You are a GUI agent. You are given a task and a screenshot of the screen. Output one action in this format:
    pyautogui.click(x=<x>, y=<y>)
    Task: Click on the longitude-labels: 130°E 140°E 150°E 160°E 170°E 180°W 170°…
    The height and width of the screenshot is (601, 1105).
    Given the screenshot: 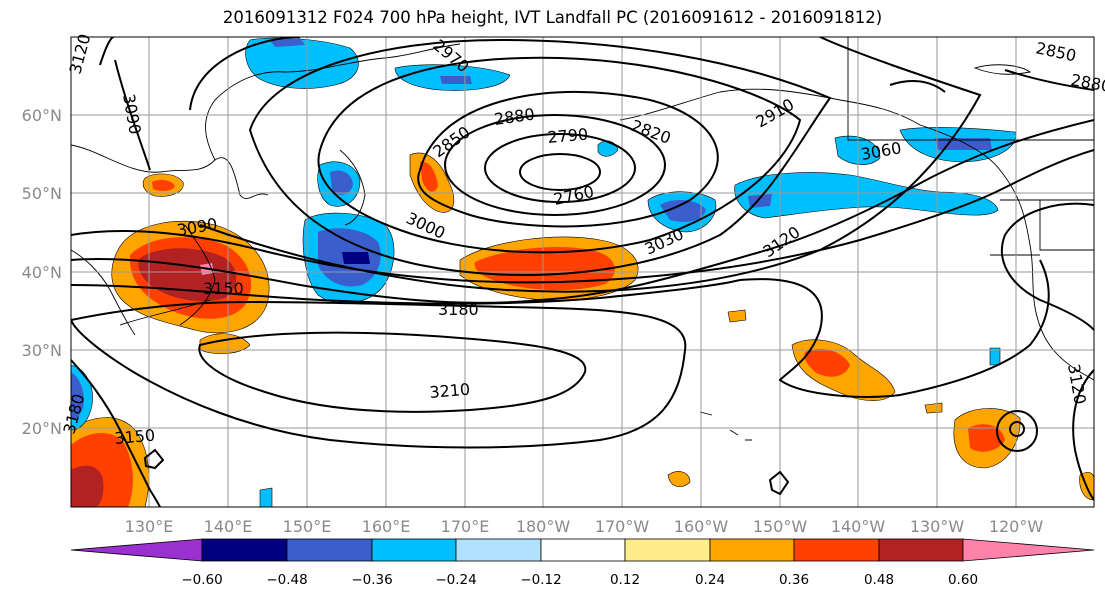 What is the action you would take?
    pyautogui.click(x=584, y=526)
    